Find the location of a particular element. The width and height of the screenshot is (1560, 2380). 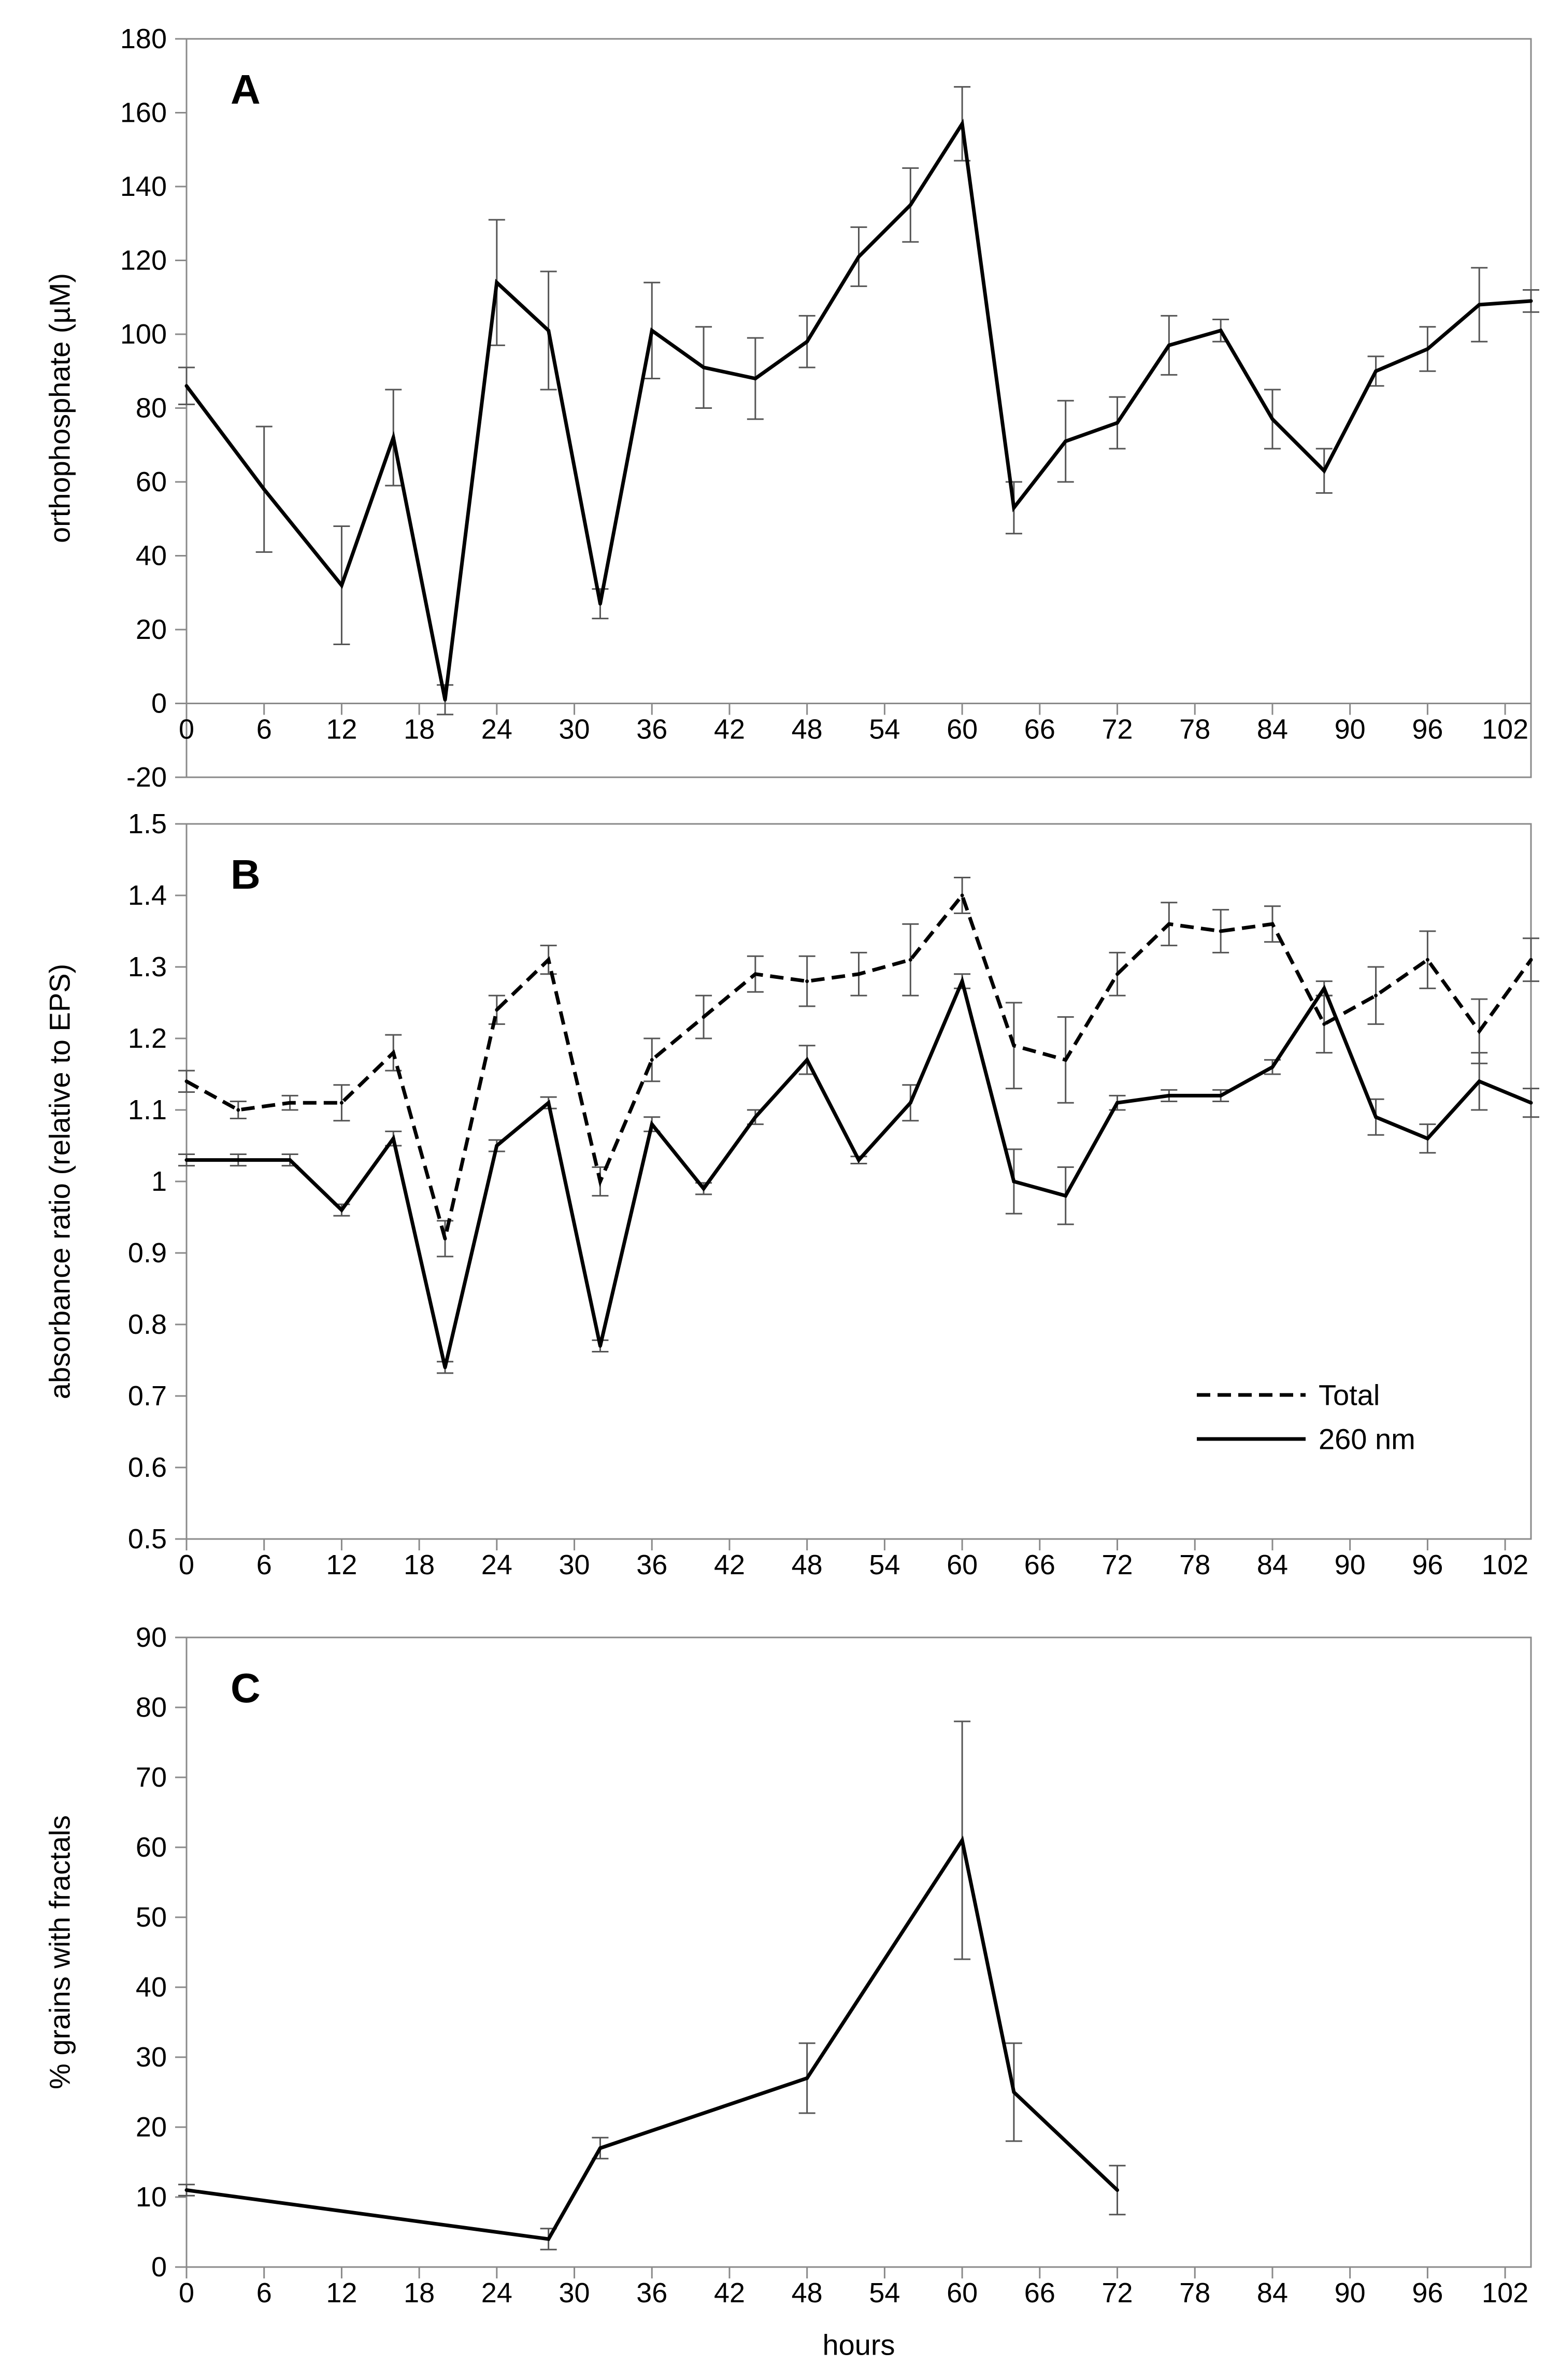

y-tick-label: 160 is located at coordinates (143, 113).